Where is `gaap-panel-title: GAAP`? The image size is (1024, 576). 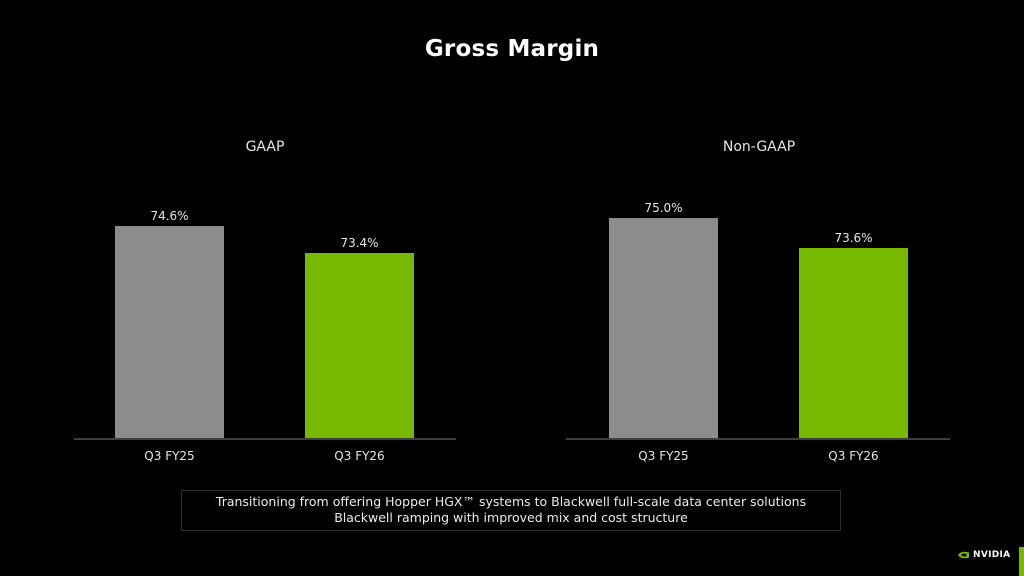
gaap-panel-title: GAAP is located at coordinates (265, 147).